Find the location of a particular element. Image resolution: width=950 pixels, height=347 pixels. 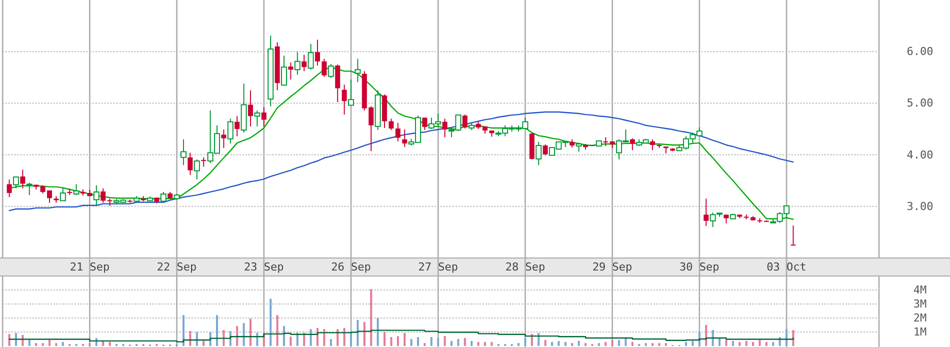

y-tick-label: 2M is located at coordinates (920, 318).